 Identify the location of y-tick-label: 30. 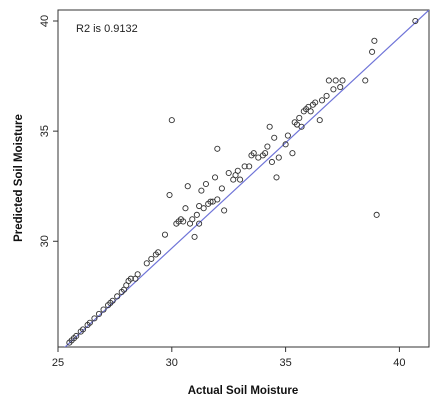
(45, 241).